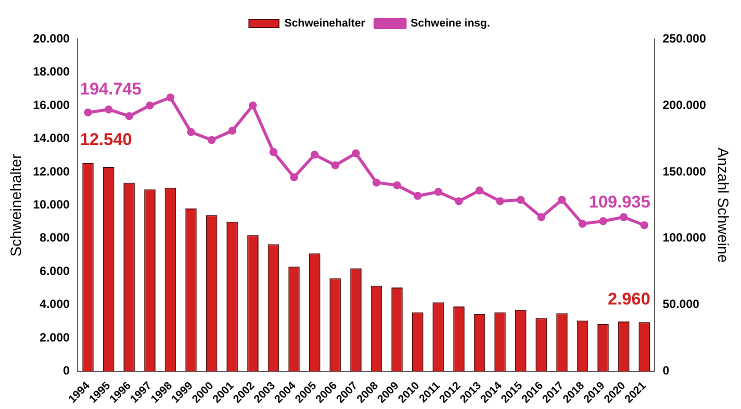 This screenshot has width=741, height=409. What do you see at coordinates (666, 371) in the screenshot?
I see `y2-tick-label: 0` at bounding box center [666, 371].